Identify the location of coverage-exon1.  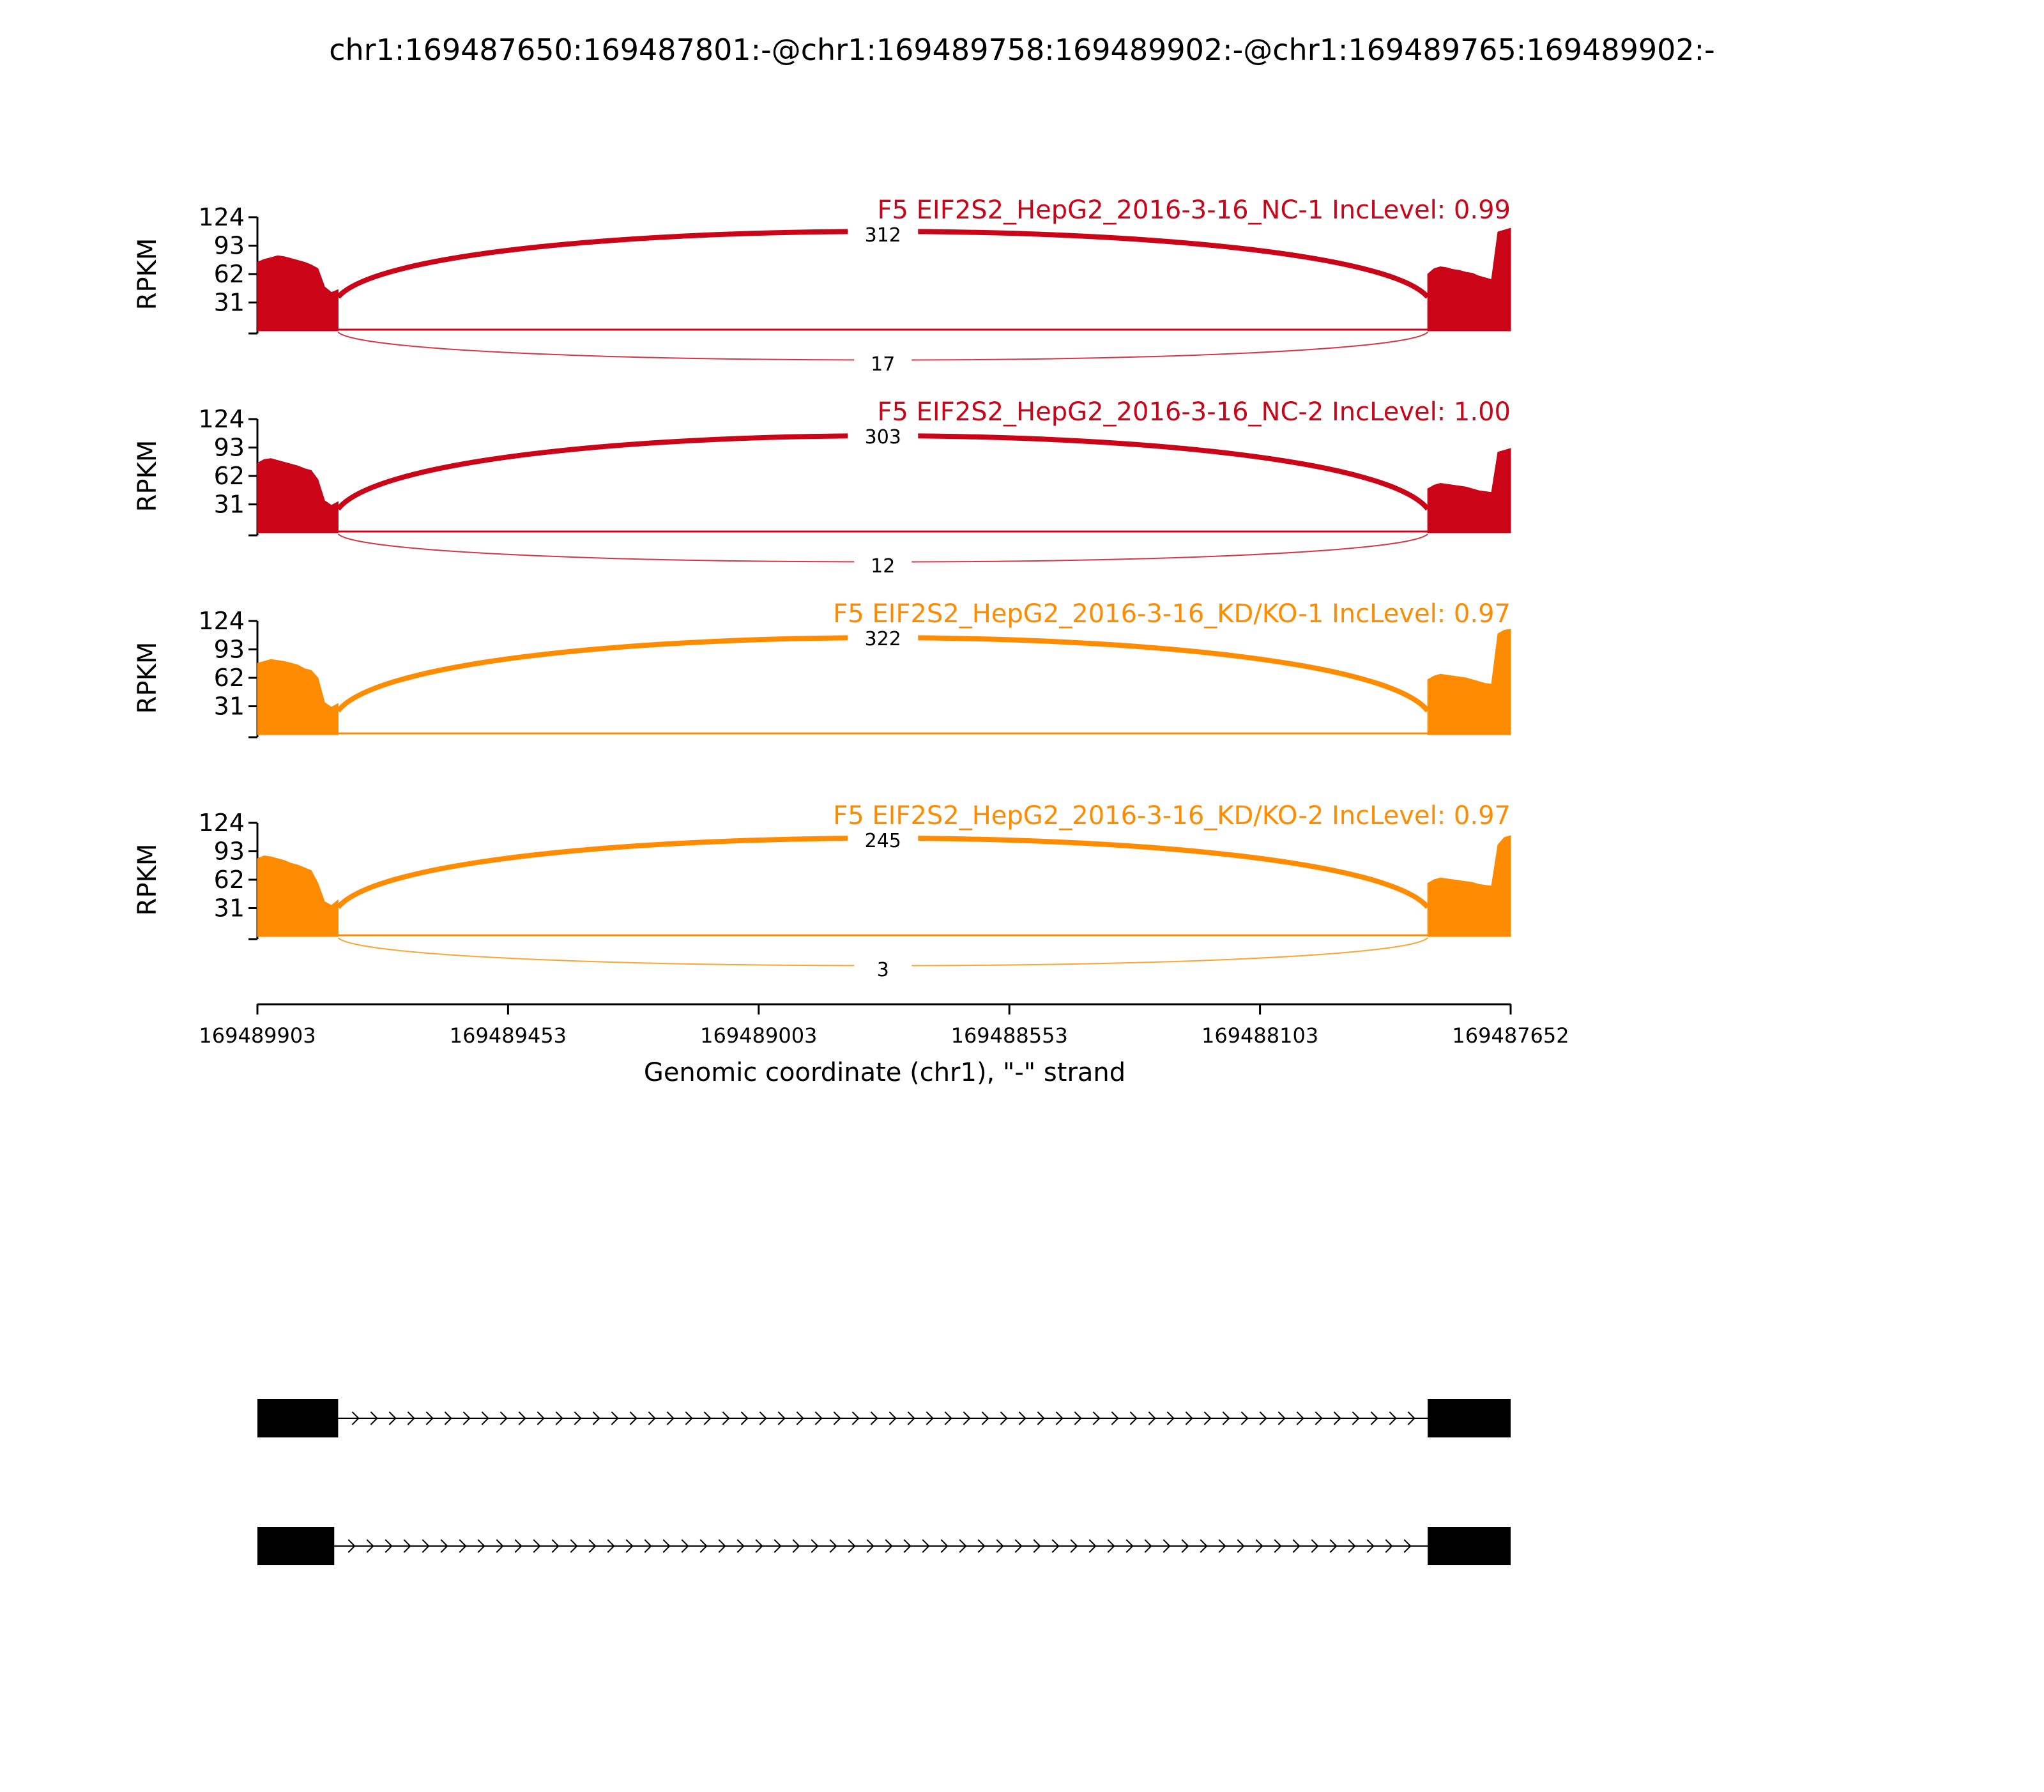
(298, 697).